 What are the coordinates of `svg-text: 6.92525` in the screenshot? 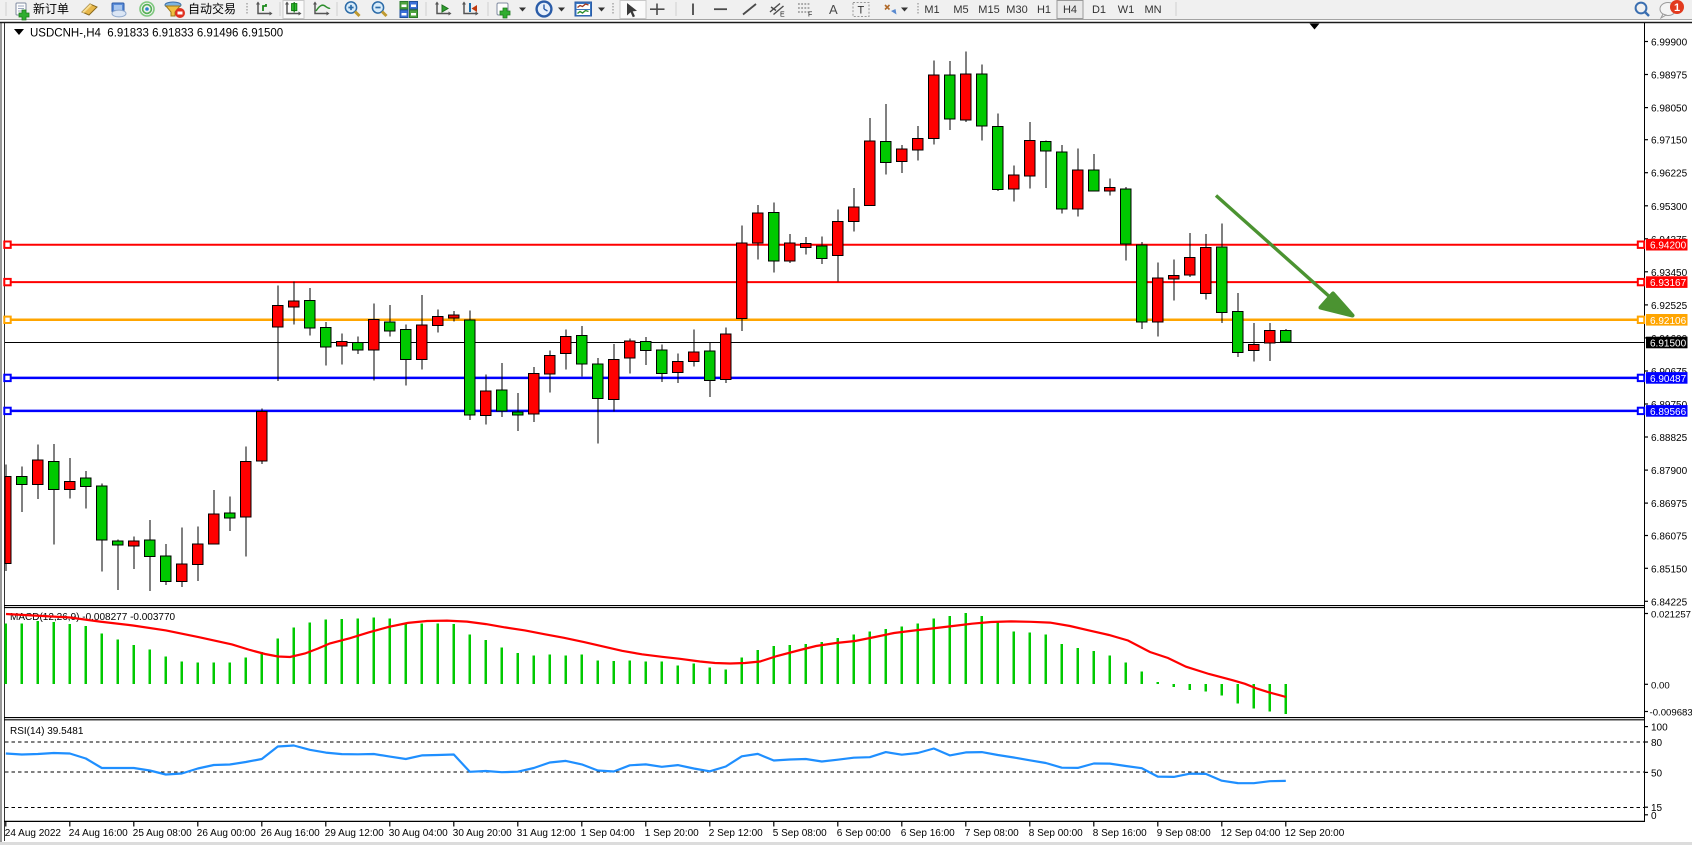 It's located at (1669, 306).